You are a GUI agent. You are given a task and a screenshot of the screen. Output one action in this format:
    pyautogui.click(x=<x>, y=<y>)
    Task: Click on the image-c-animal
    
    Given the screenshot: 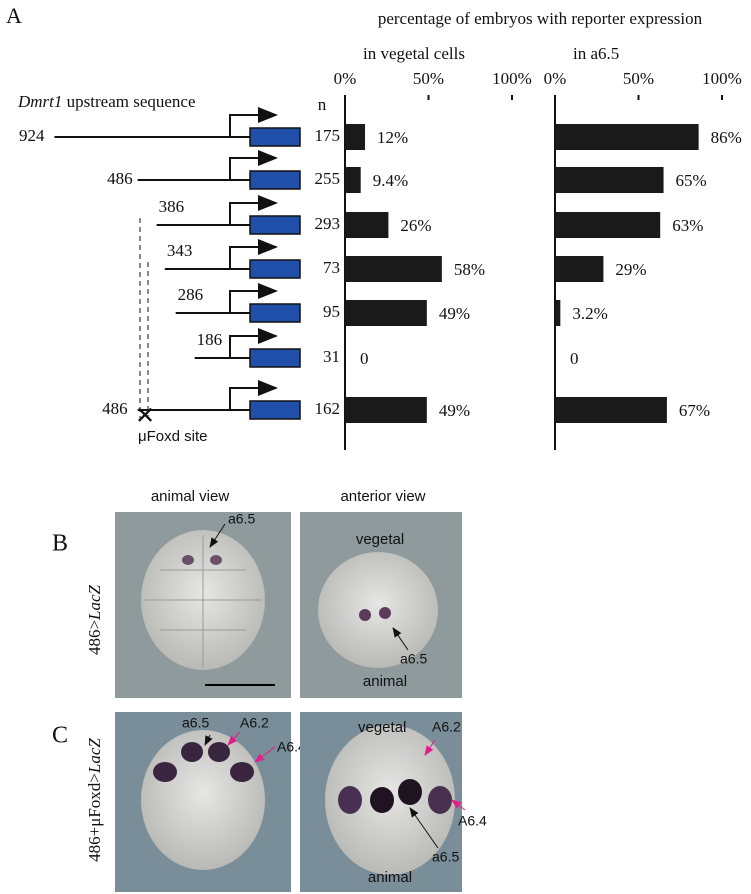 What is the action you would take?
    pyautogui.click(x=203, y=802)
    